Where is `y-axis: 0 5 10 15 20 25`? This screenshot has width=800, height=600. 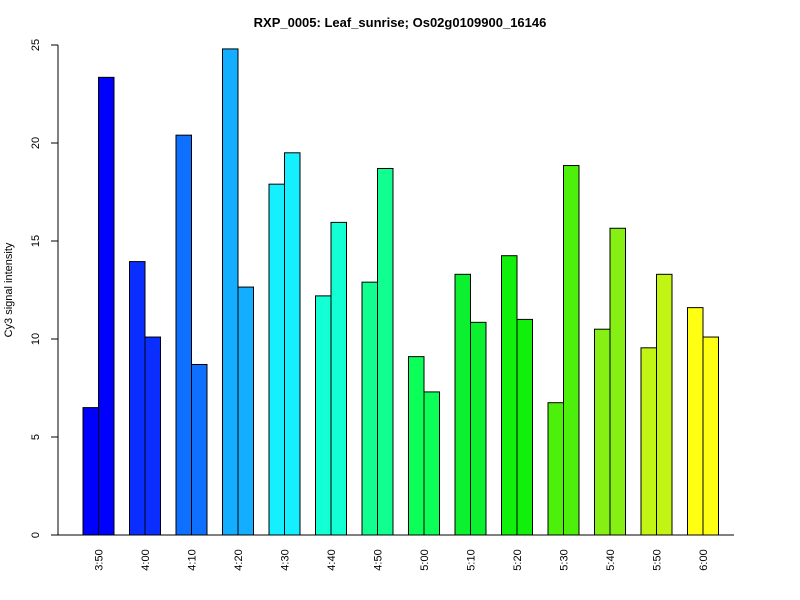
y-axis: 0 5 10 15 20 25 is located at coordinates (44, 288).